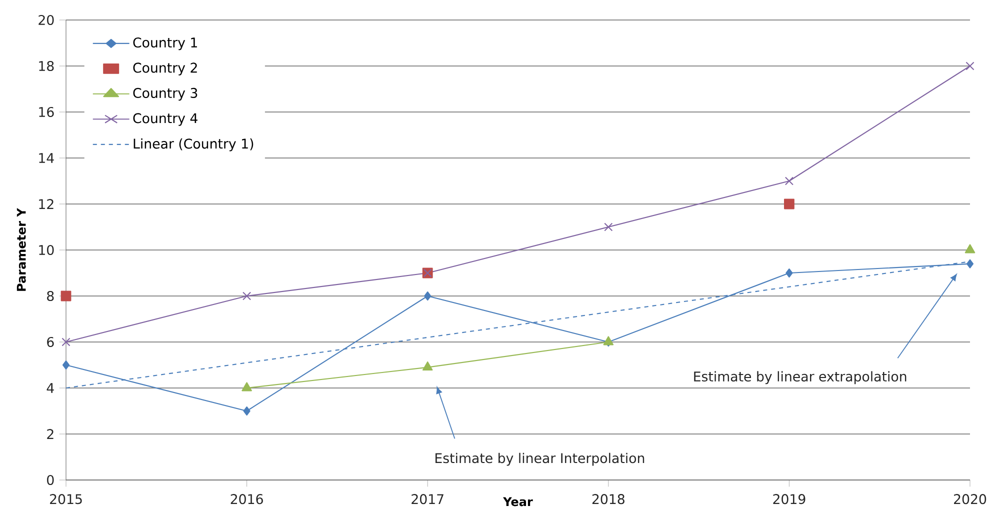 Image resolution: width=991 pixels, height=526 pixels. I want to click on x-tick-label: 2018, so click(608, 499).